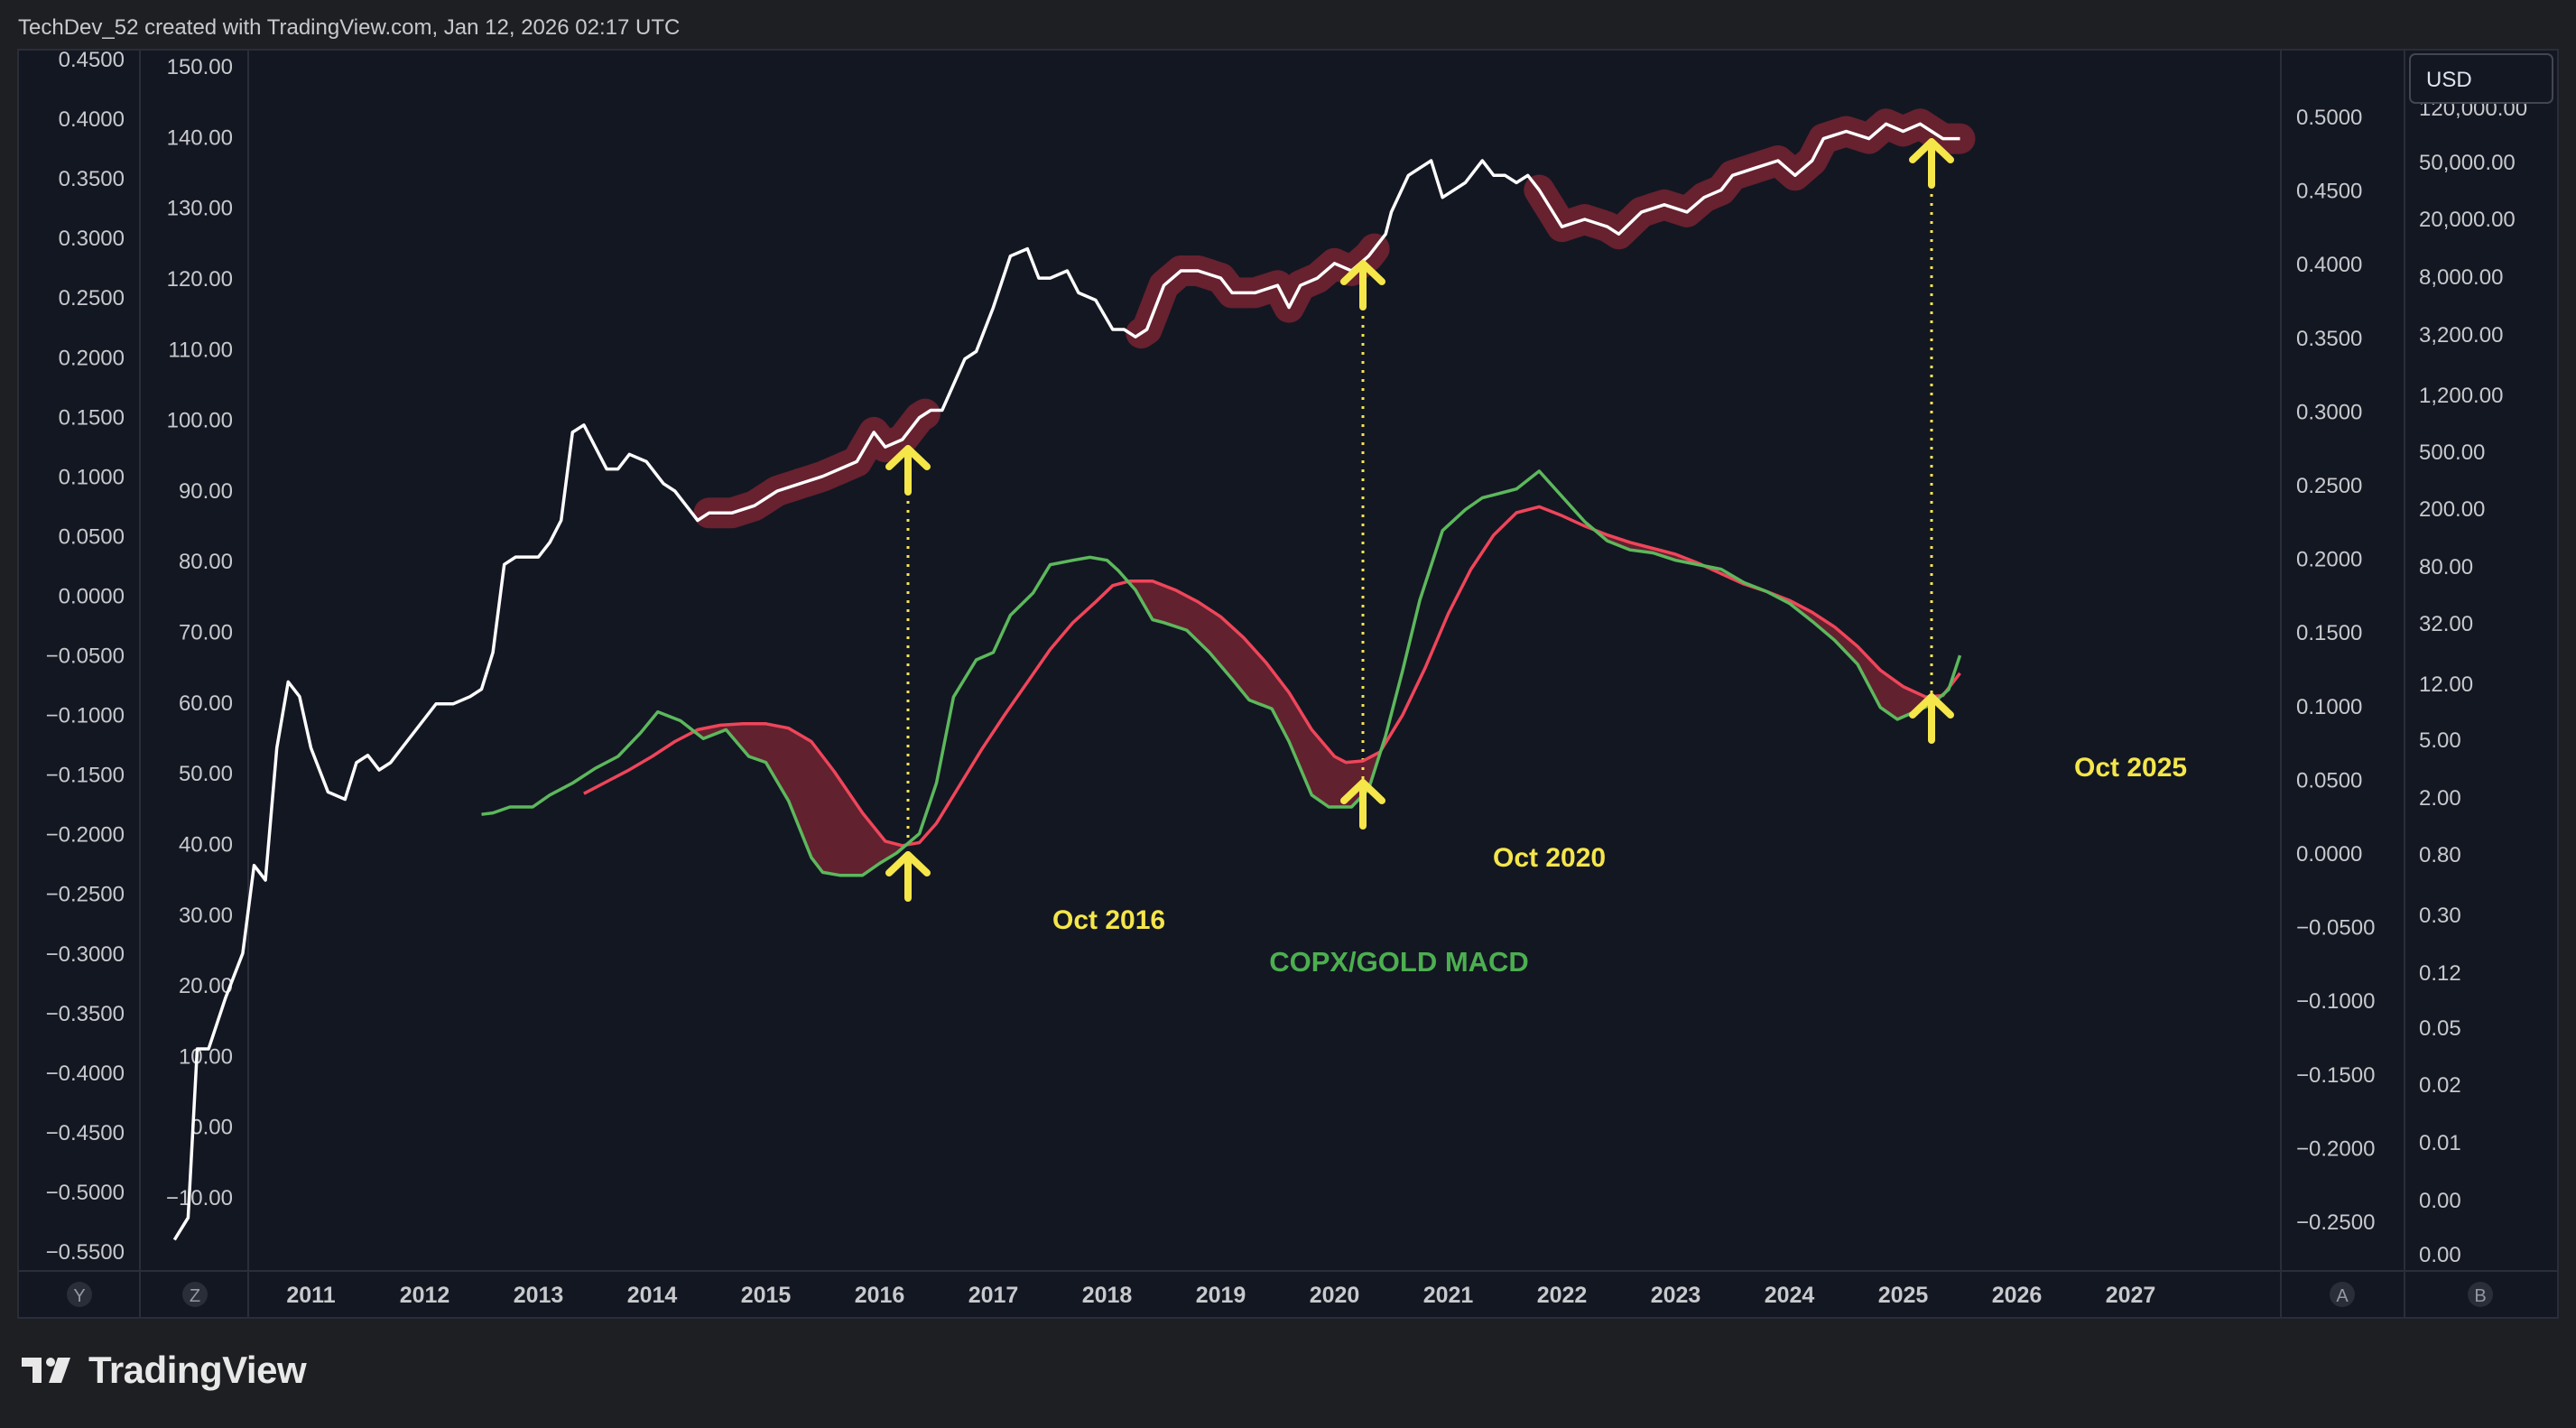 The image size is (2576, 1428). What do you see at coordinates (2481, 78) in the screenshot?
I see `usd-button: USD` at bounding box center [2481, 78].